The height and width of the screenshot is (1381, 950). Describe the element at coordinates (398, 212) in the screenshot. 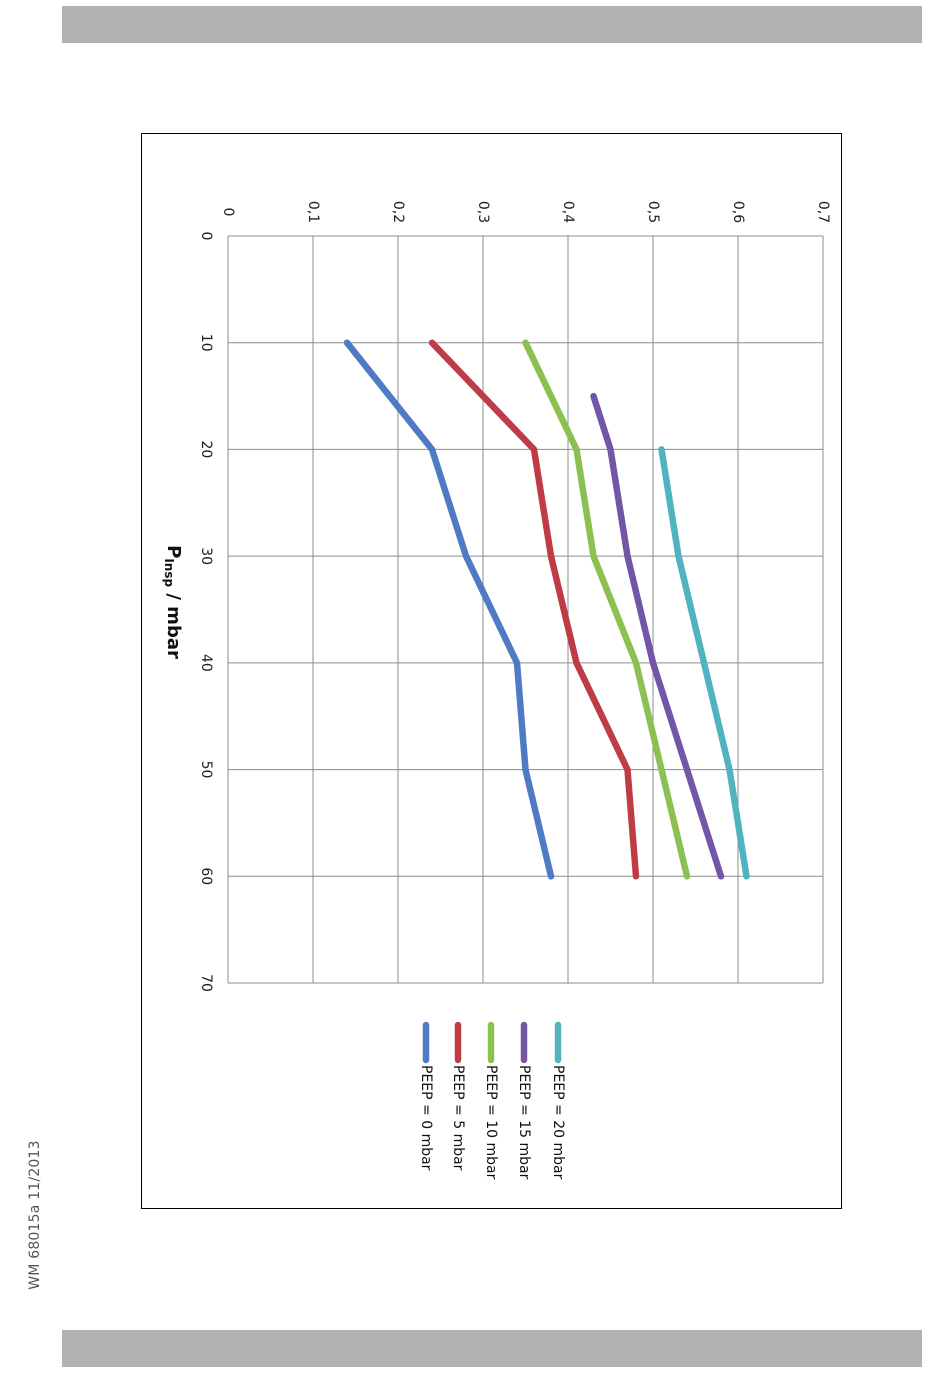

I see `value-tick-label: 0,2` at that location.